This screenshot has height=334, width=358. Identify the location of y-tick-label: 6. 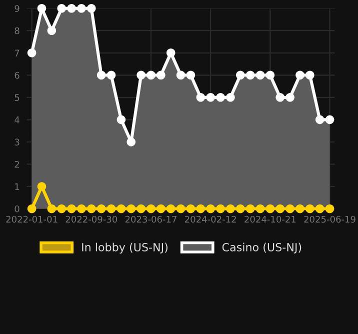
(17, 75).